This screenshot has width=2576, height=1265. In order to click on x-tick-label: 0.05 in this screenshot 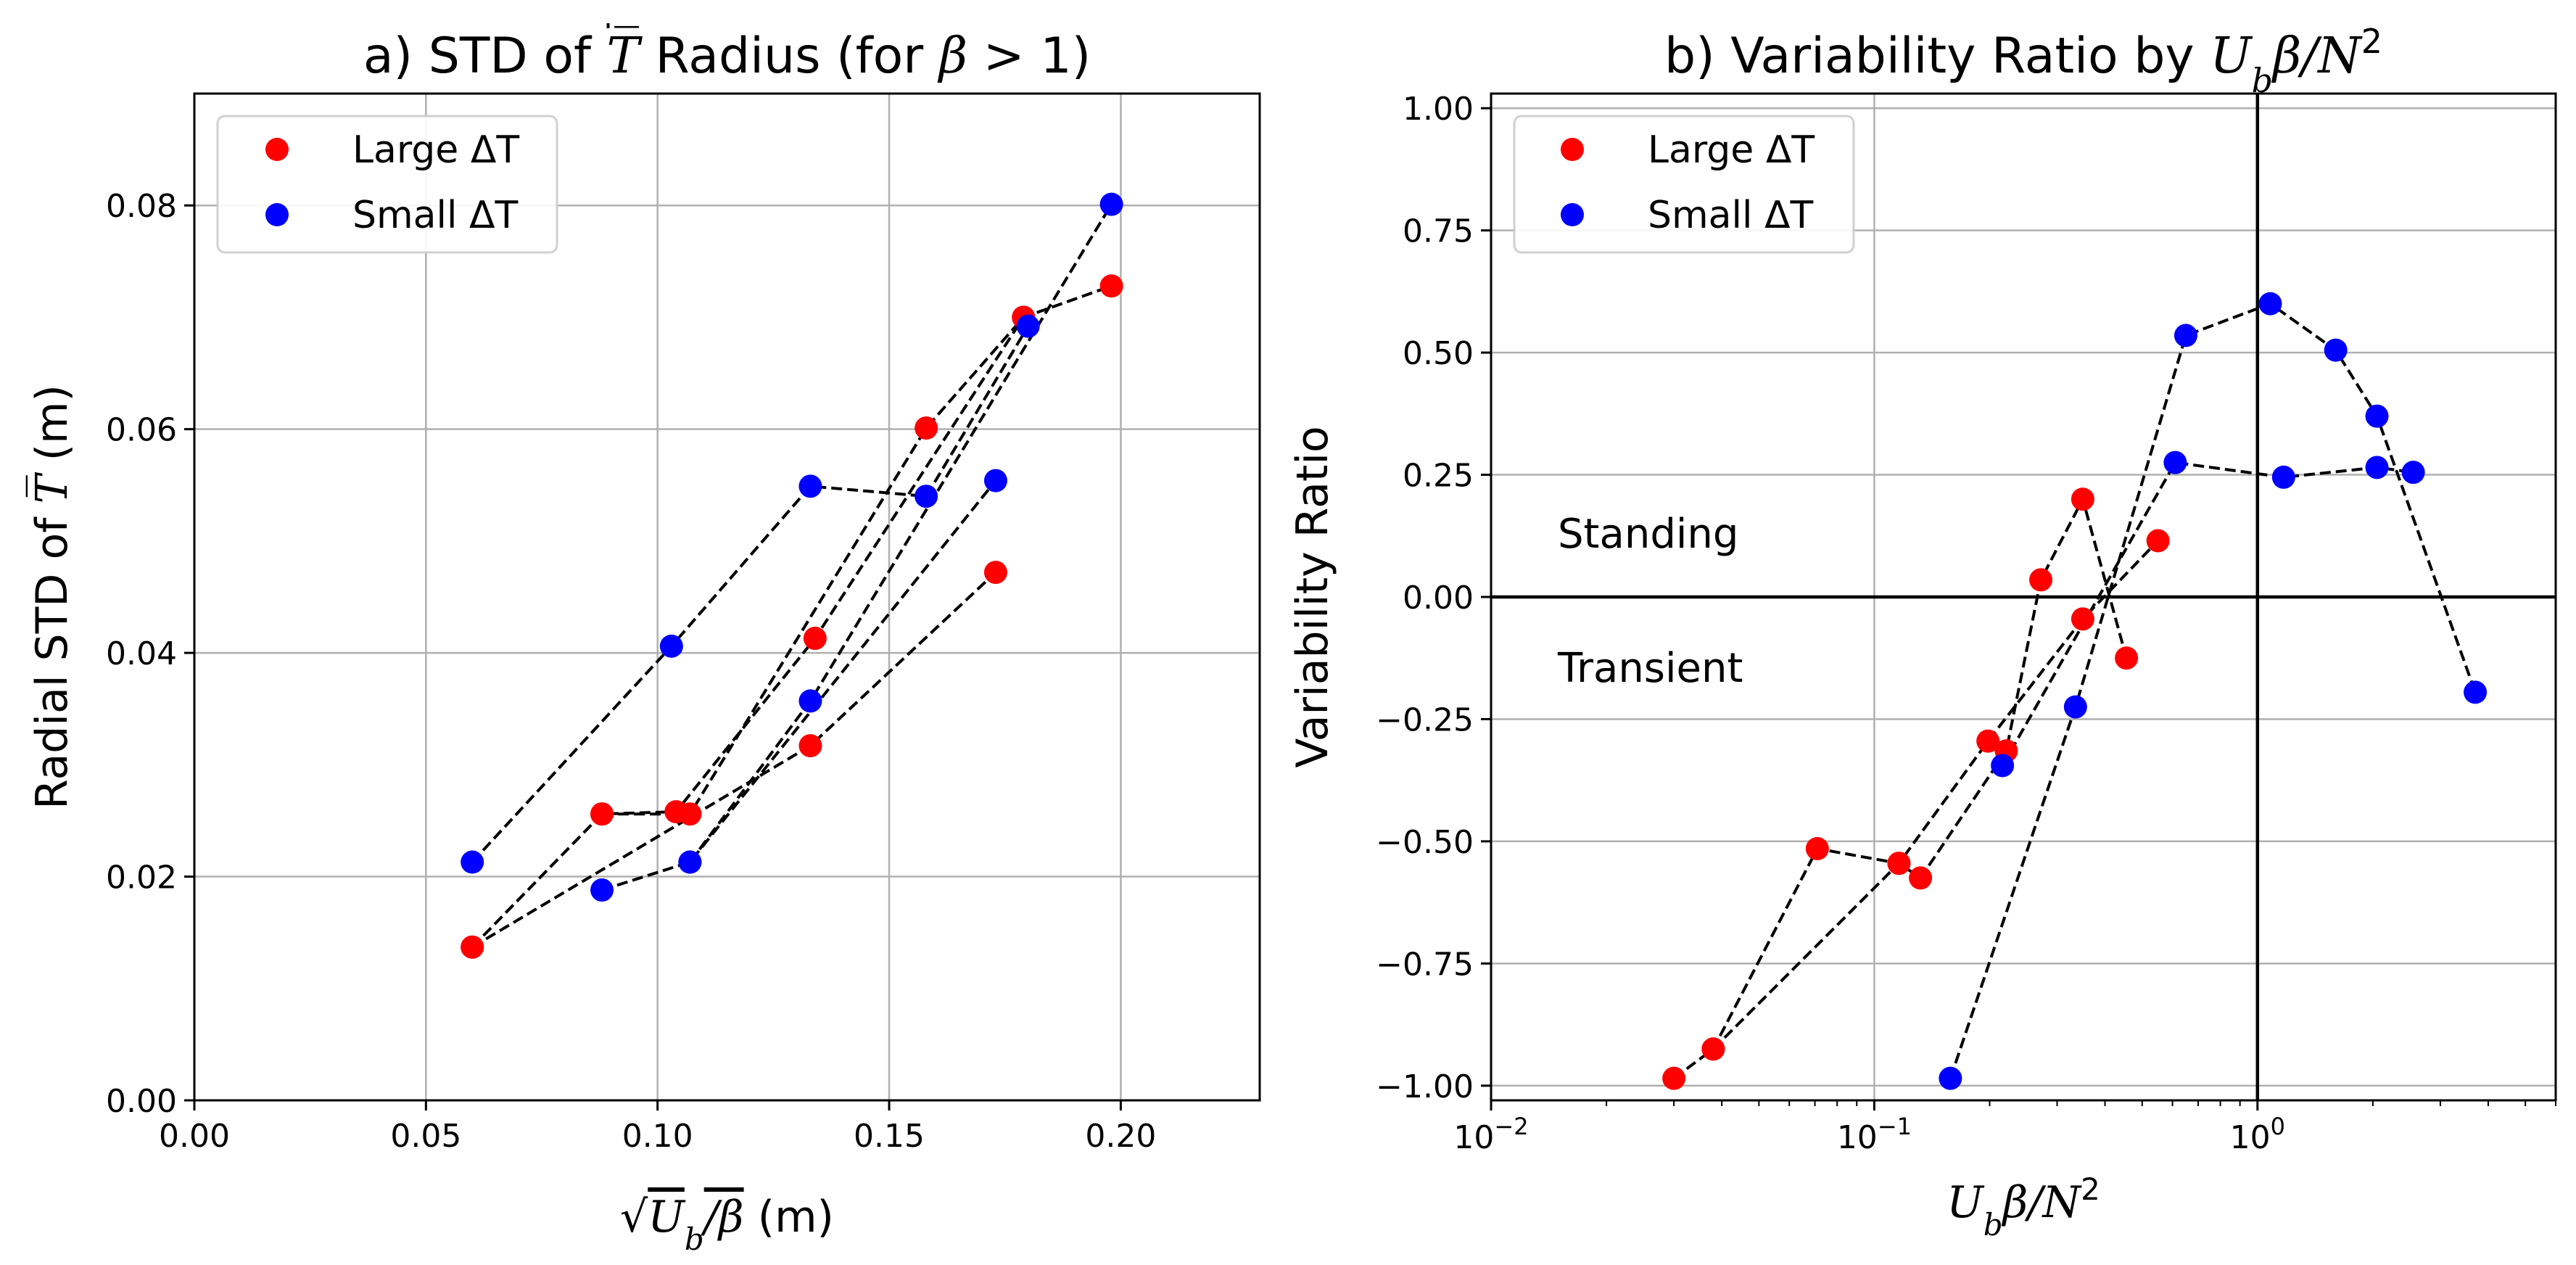, I will do `click(425, 1136)`.